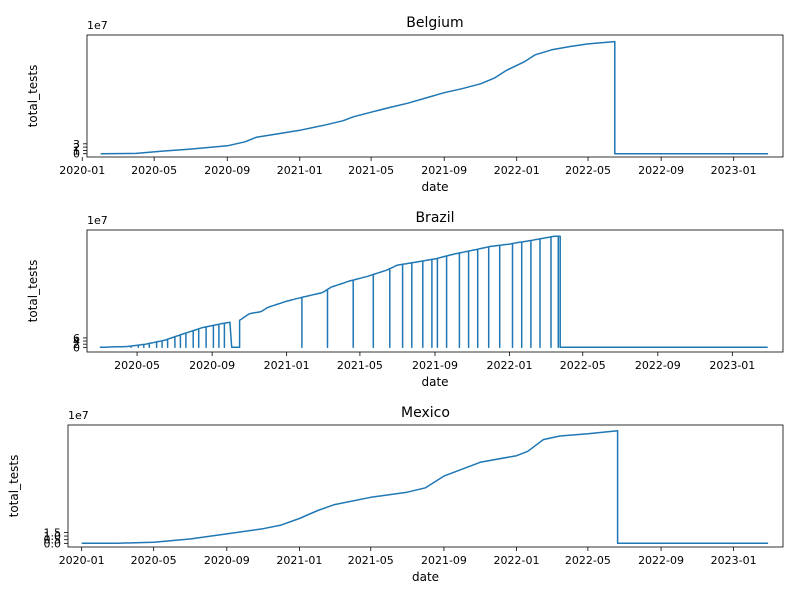 This screenshot has width=800, height=604. What do you see at coordinates (434, 218) in the screenshot?
I see `plot-title: Brazil` at bounding box center [434, 218].